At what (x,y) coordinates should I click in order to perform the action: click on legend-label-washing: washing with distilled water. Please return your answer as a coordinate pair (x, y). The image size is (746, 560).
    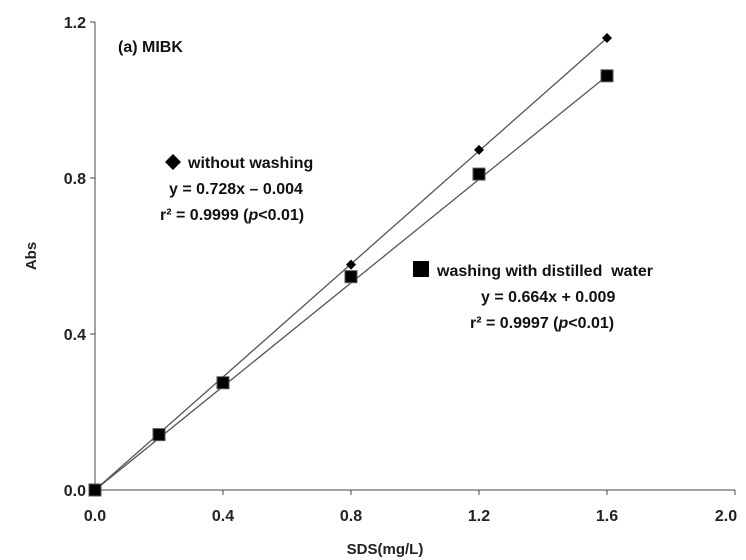
    Looking at the image, I should click on (544, 271).